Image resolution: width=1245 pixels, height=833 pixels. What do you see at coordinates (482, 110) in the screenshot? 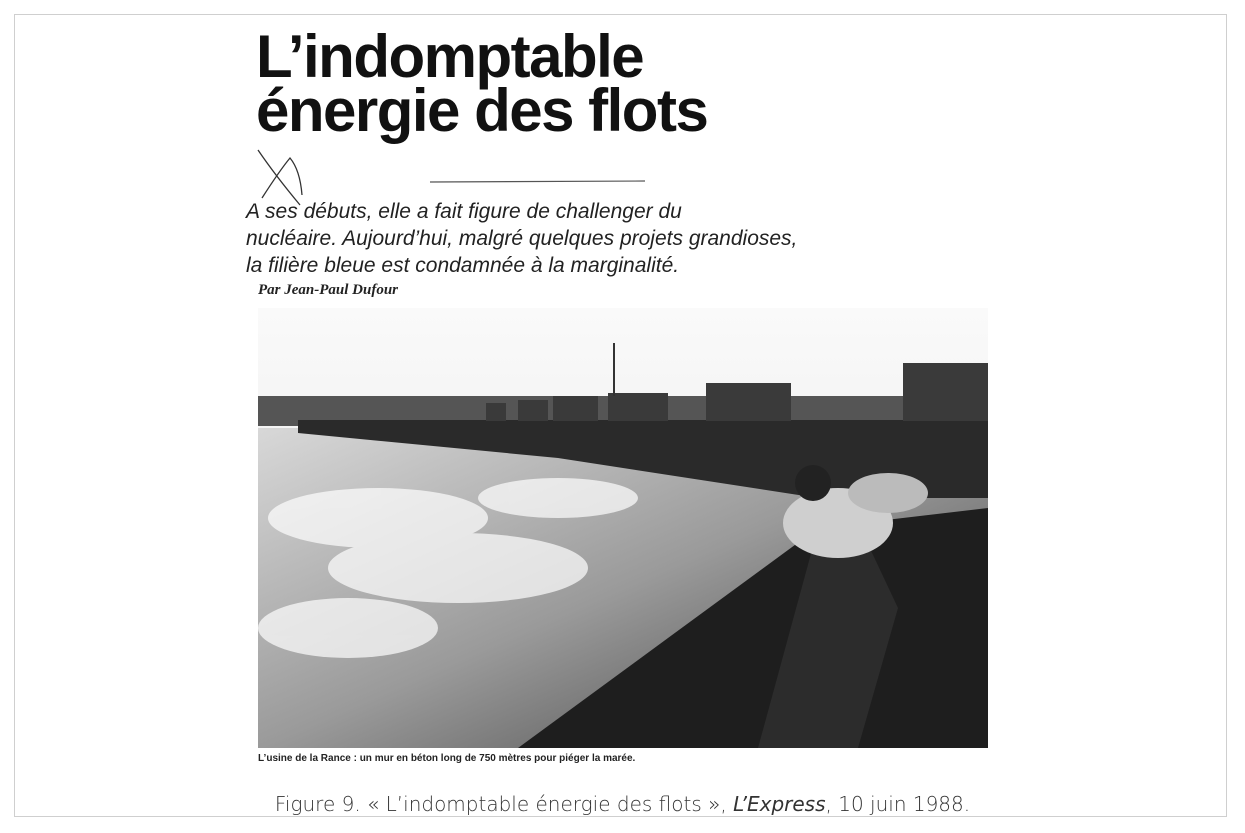
I see `title-line: énergie des flots` at bounding box center [482, 110].